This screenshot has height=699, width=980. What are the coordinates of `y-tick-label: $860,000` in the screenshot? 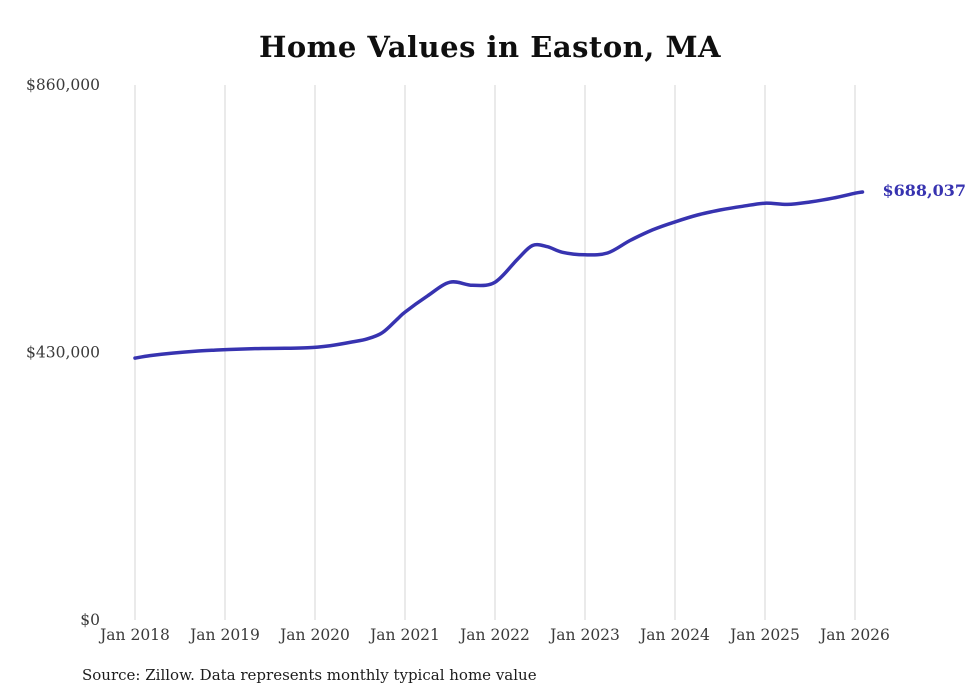 It's located at (63, 85).